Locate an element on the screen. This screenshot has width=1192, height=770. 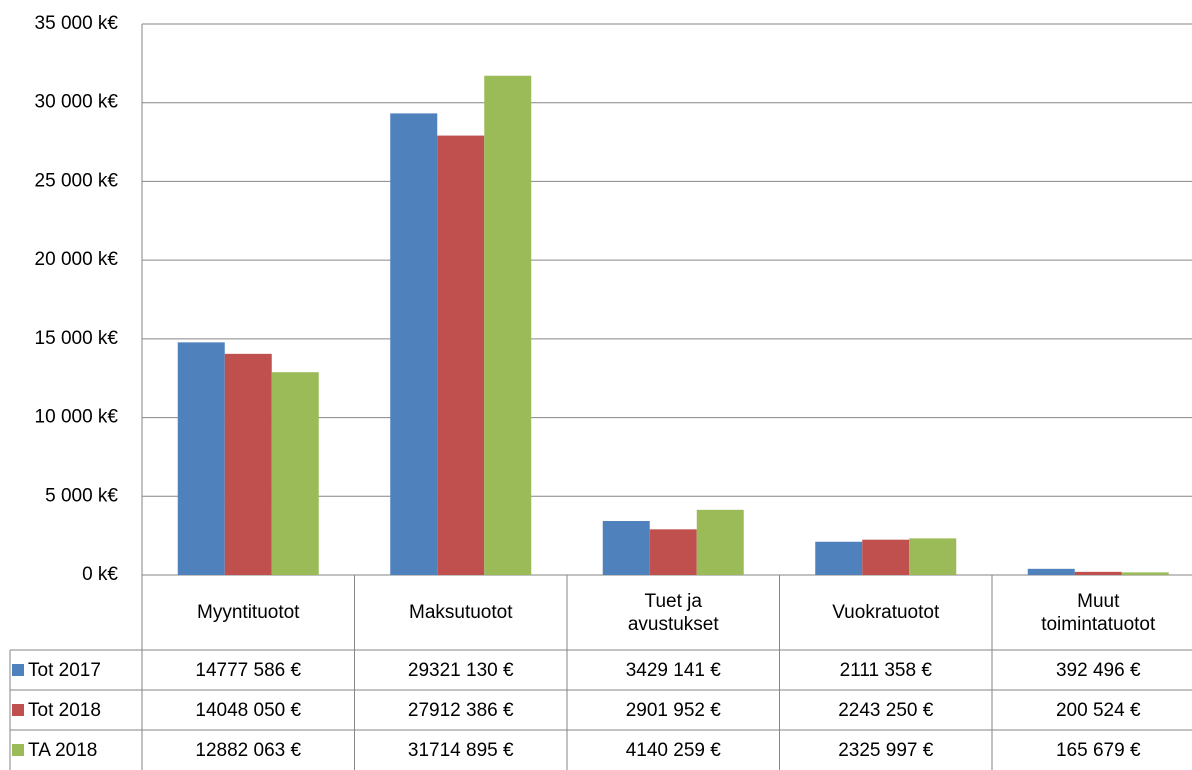
legend-label: Tot 2017 is located at coordinates (64, 670).